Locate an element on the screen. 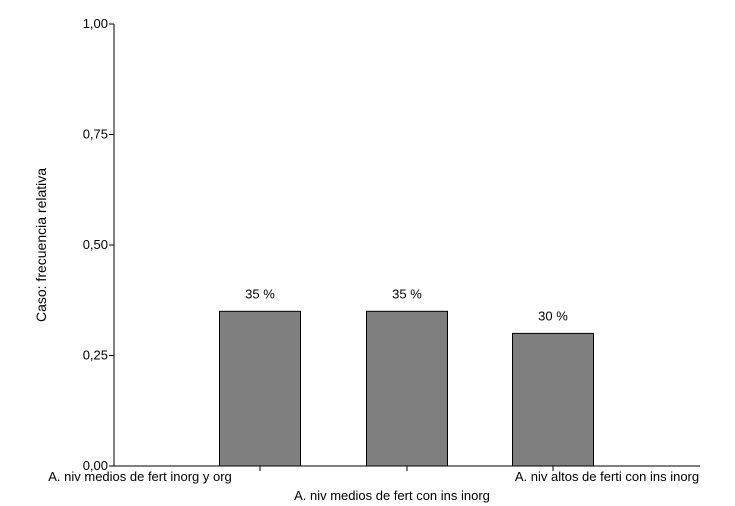 The width and height of the screenshot is (735, 506). y-axis: 0,00 0,25 0,50 0,75 1,00 is located at coordinates (99, 244).